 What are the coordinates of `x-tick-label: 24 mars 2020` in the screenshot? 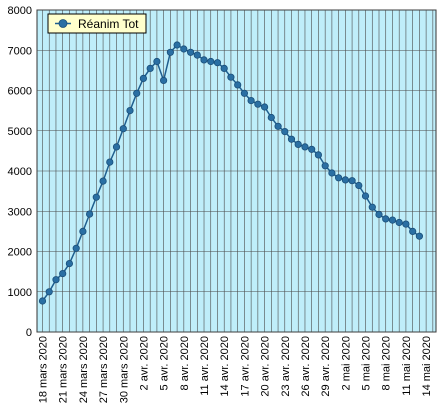 It's located at (84, 369).